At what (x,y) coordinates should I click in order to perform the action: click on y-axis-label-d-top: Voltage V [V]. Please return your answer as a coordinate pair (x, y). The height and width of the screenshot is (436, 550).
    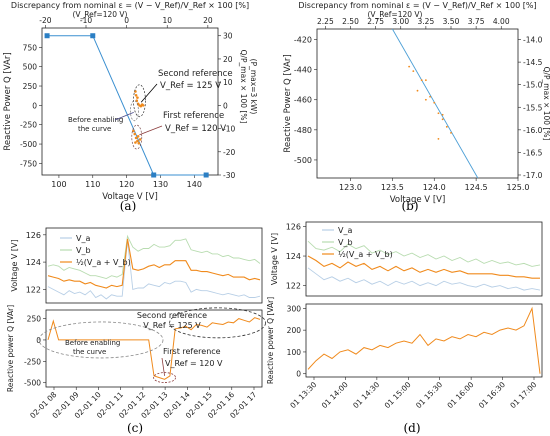
    Looking at the image, I should click on (274, 259).